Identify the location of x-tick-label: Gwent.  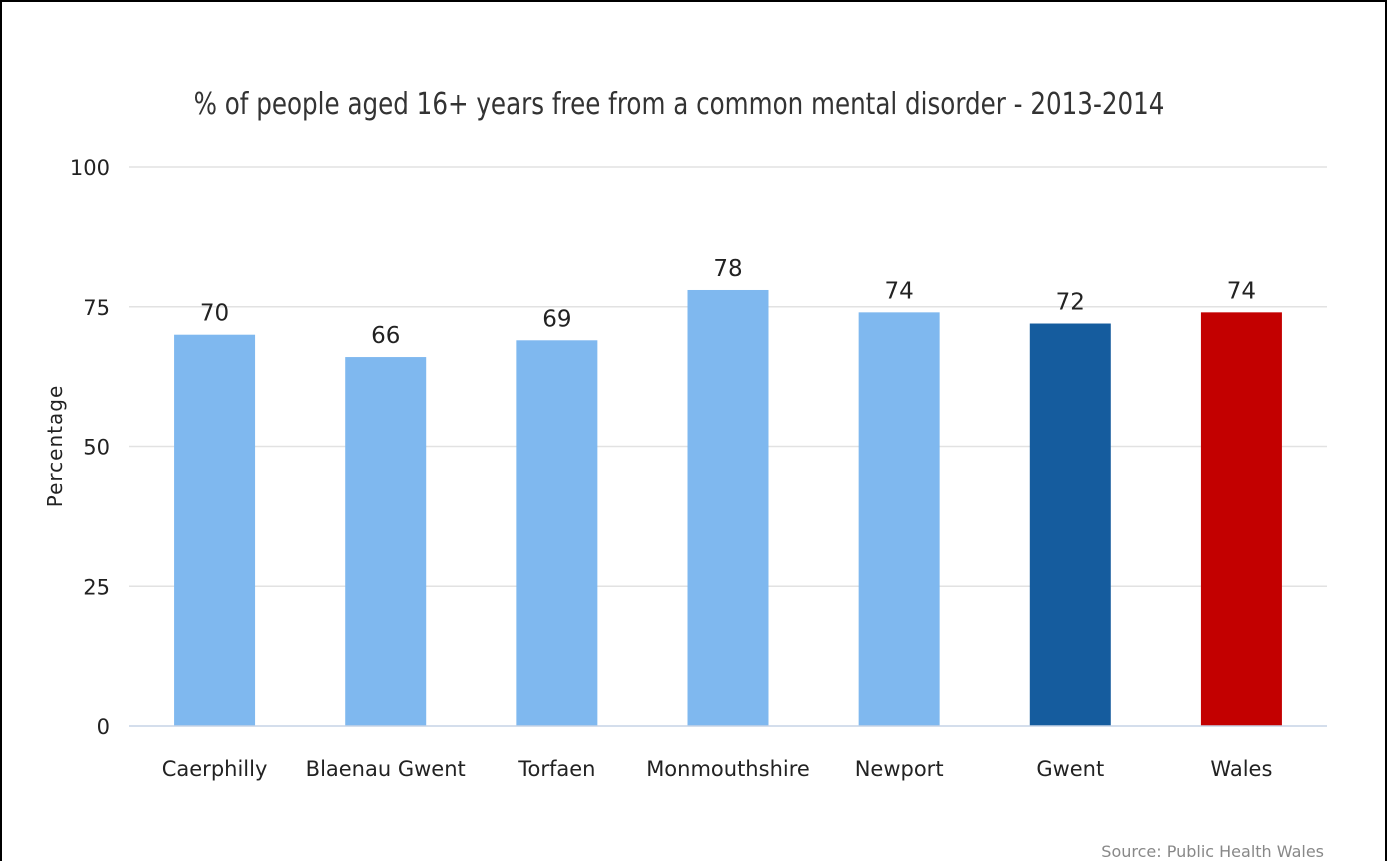
(1070, 769).